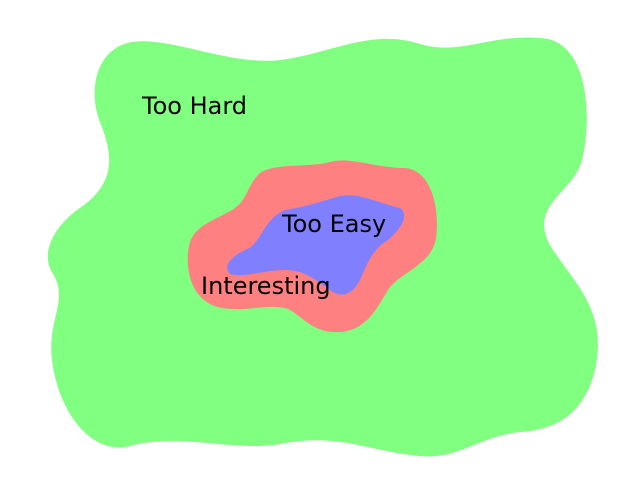 The height and width of the screenshot is (480, 640). Describe the element at coordinates (333, 224) in the screenshot. I see `too-easy-label: Too Easy` at that location.